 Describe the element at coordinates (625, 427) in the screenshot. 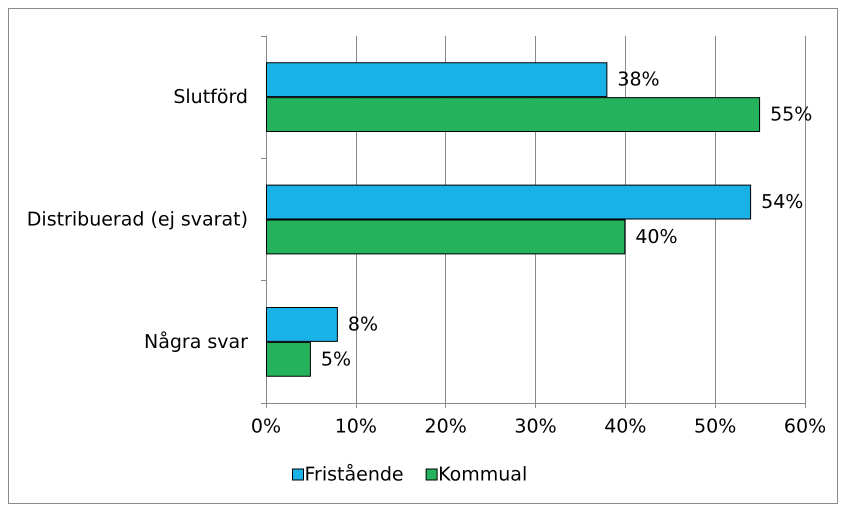

I see `x-tick-label: 40%` at that location.